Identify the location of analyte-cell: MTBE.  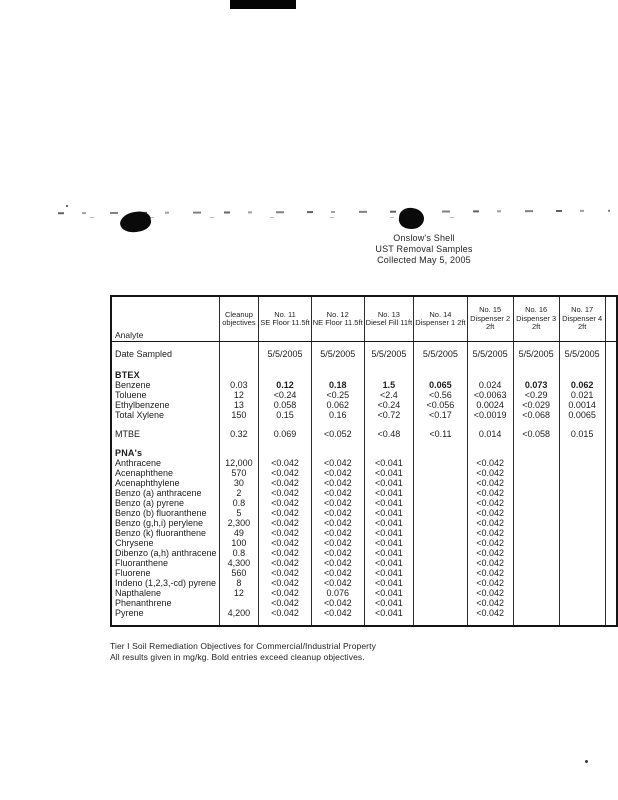
(165, 434).